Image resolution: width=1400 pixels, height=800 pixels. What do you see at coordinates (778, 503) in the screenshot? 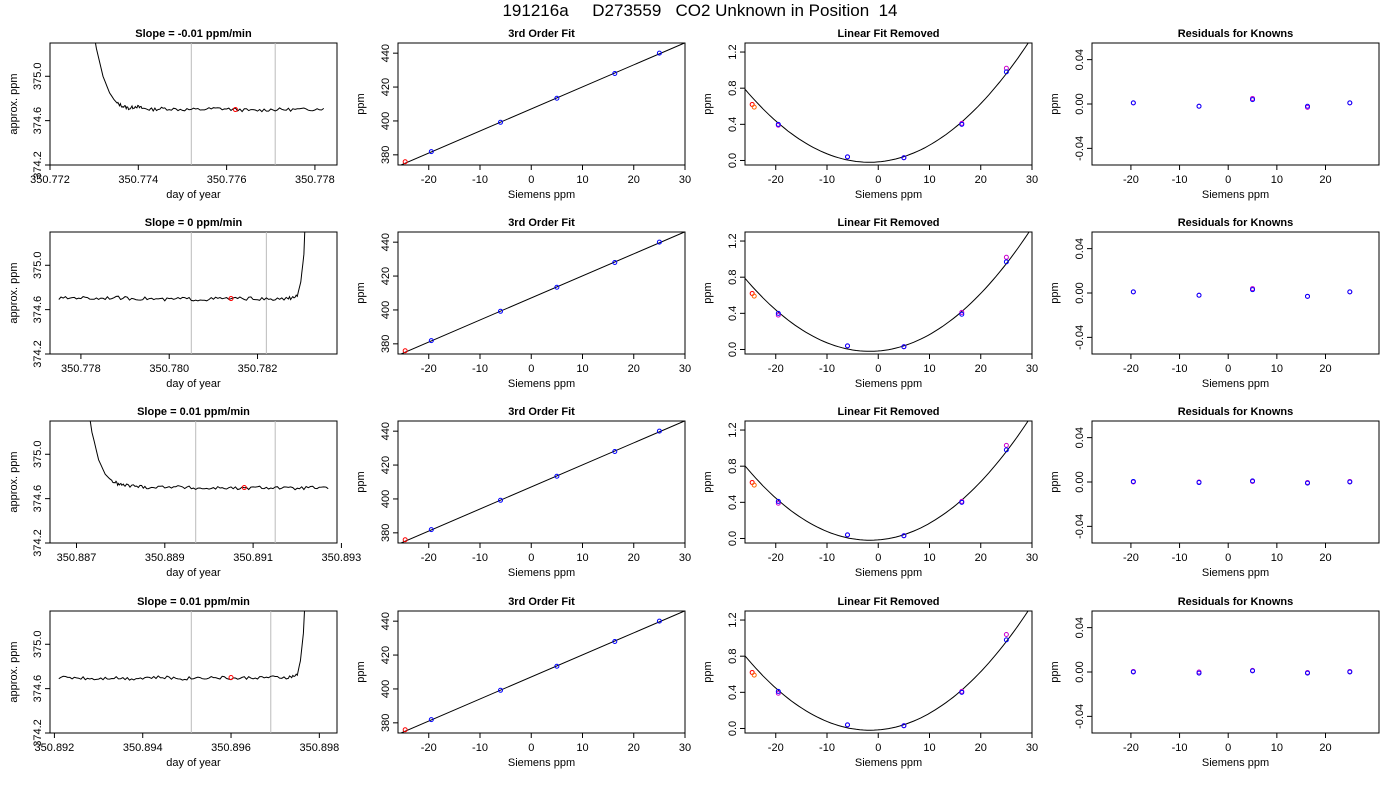
I see `known-point-alt` at bounding box center [778, 503].